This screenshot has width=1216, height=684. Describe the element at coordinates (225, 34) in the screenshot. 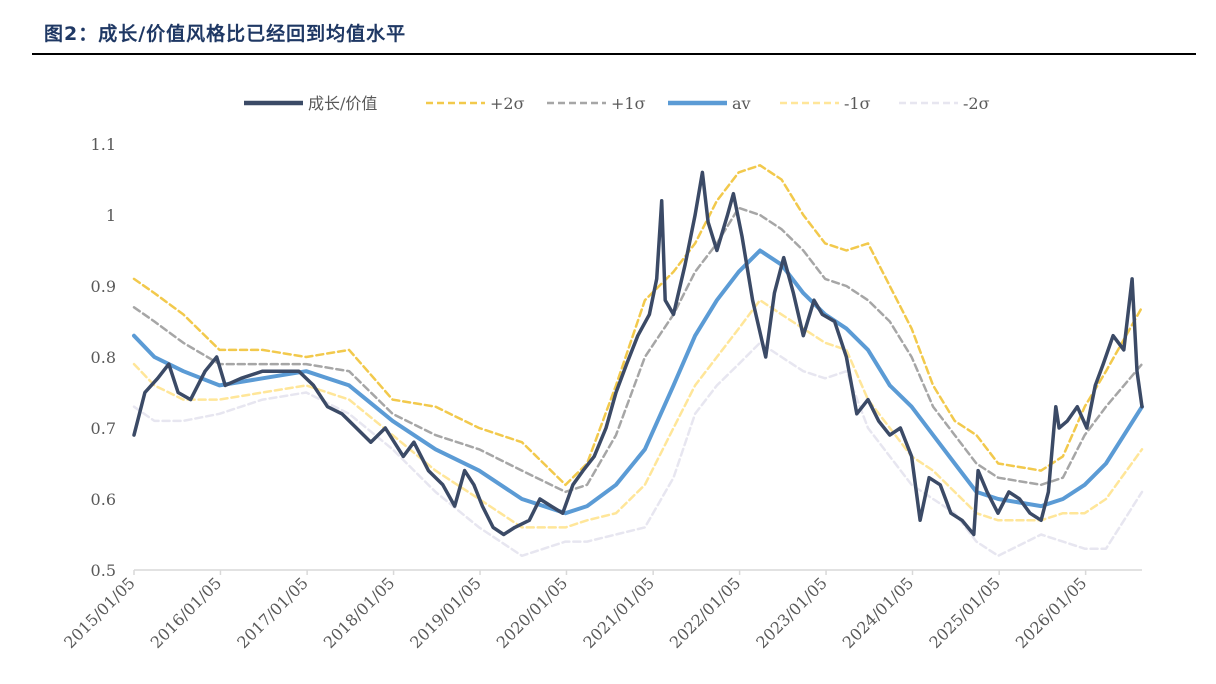

I see `figure-title: 图2：成长/价值风格比已经回到均值水平` at that location.